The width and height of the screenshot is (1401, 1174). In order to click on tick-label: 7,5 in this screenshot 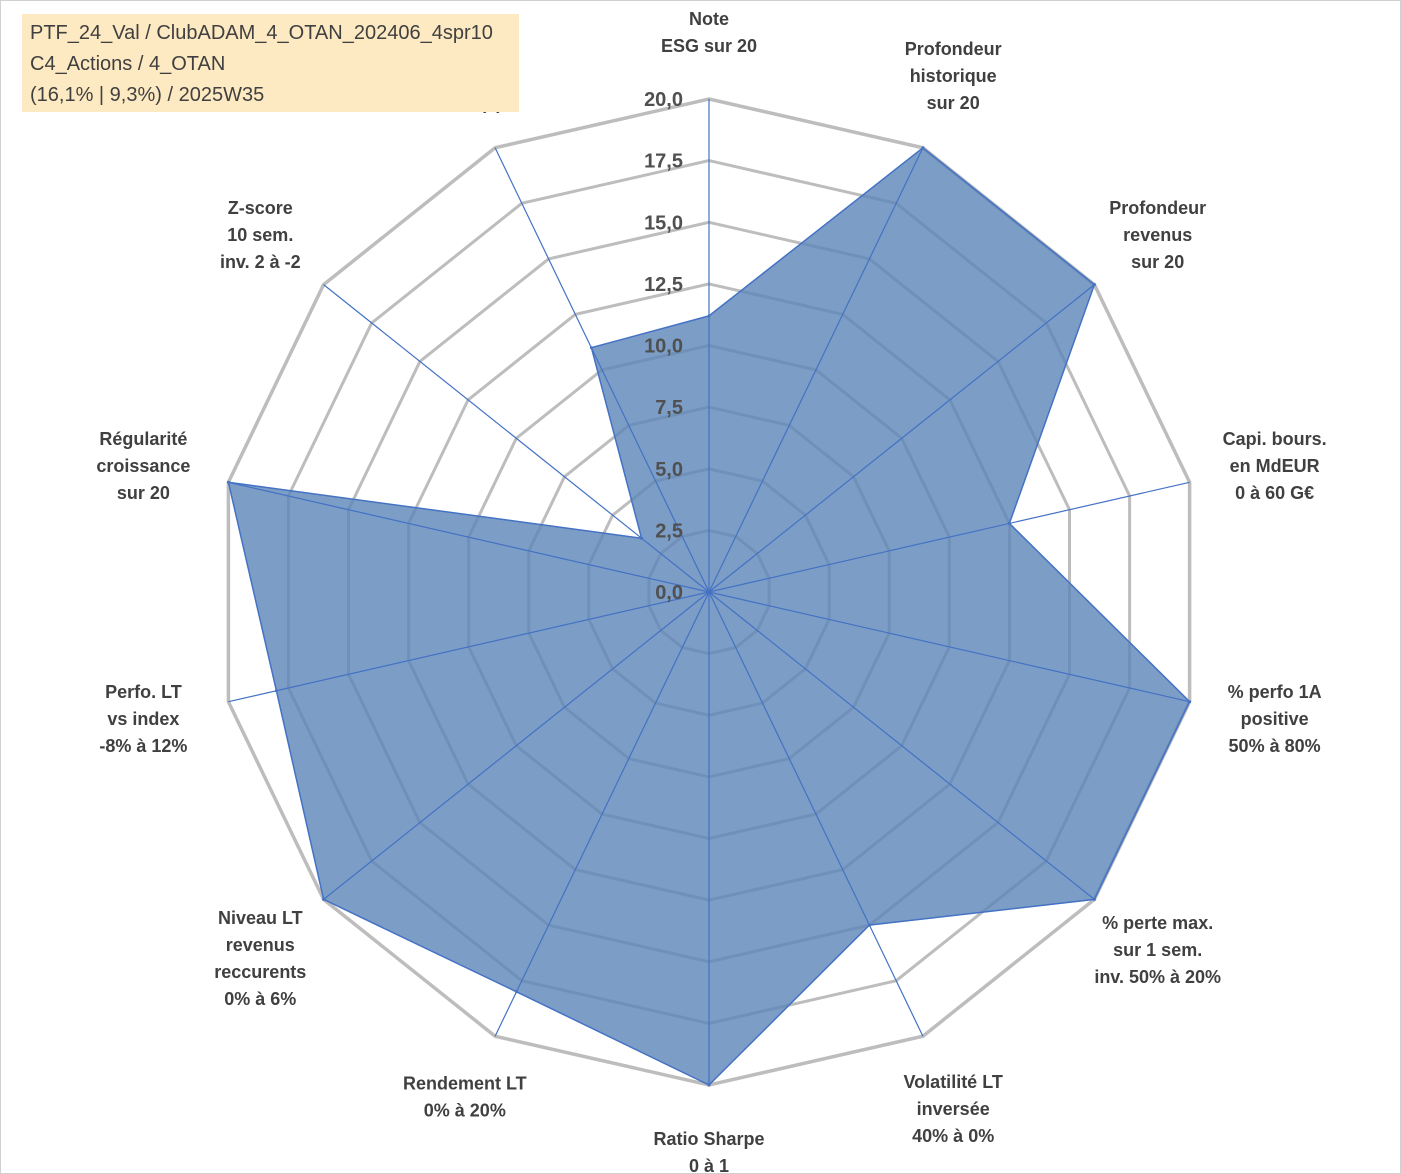, I will do `click(669, 408)`.